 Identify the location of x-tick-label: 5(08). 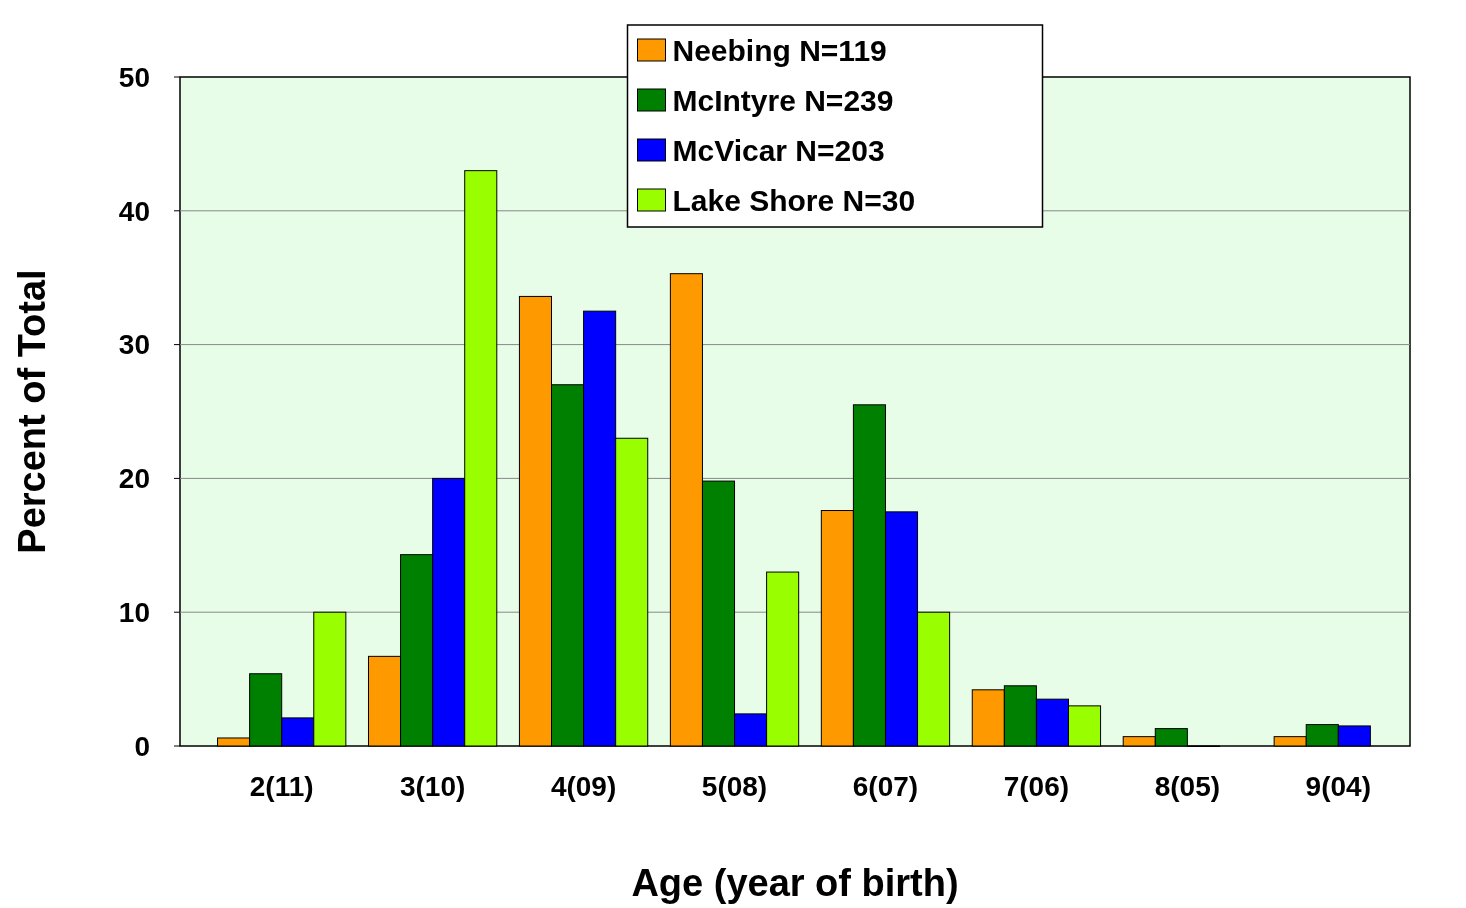
(734, 786).